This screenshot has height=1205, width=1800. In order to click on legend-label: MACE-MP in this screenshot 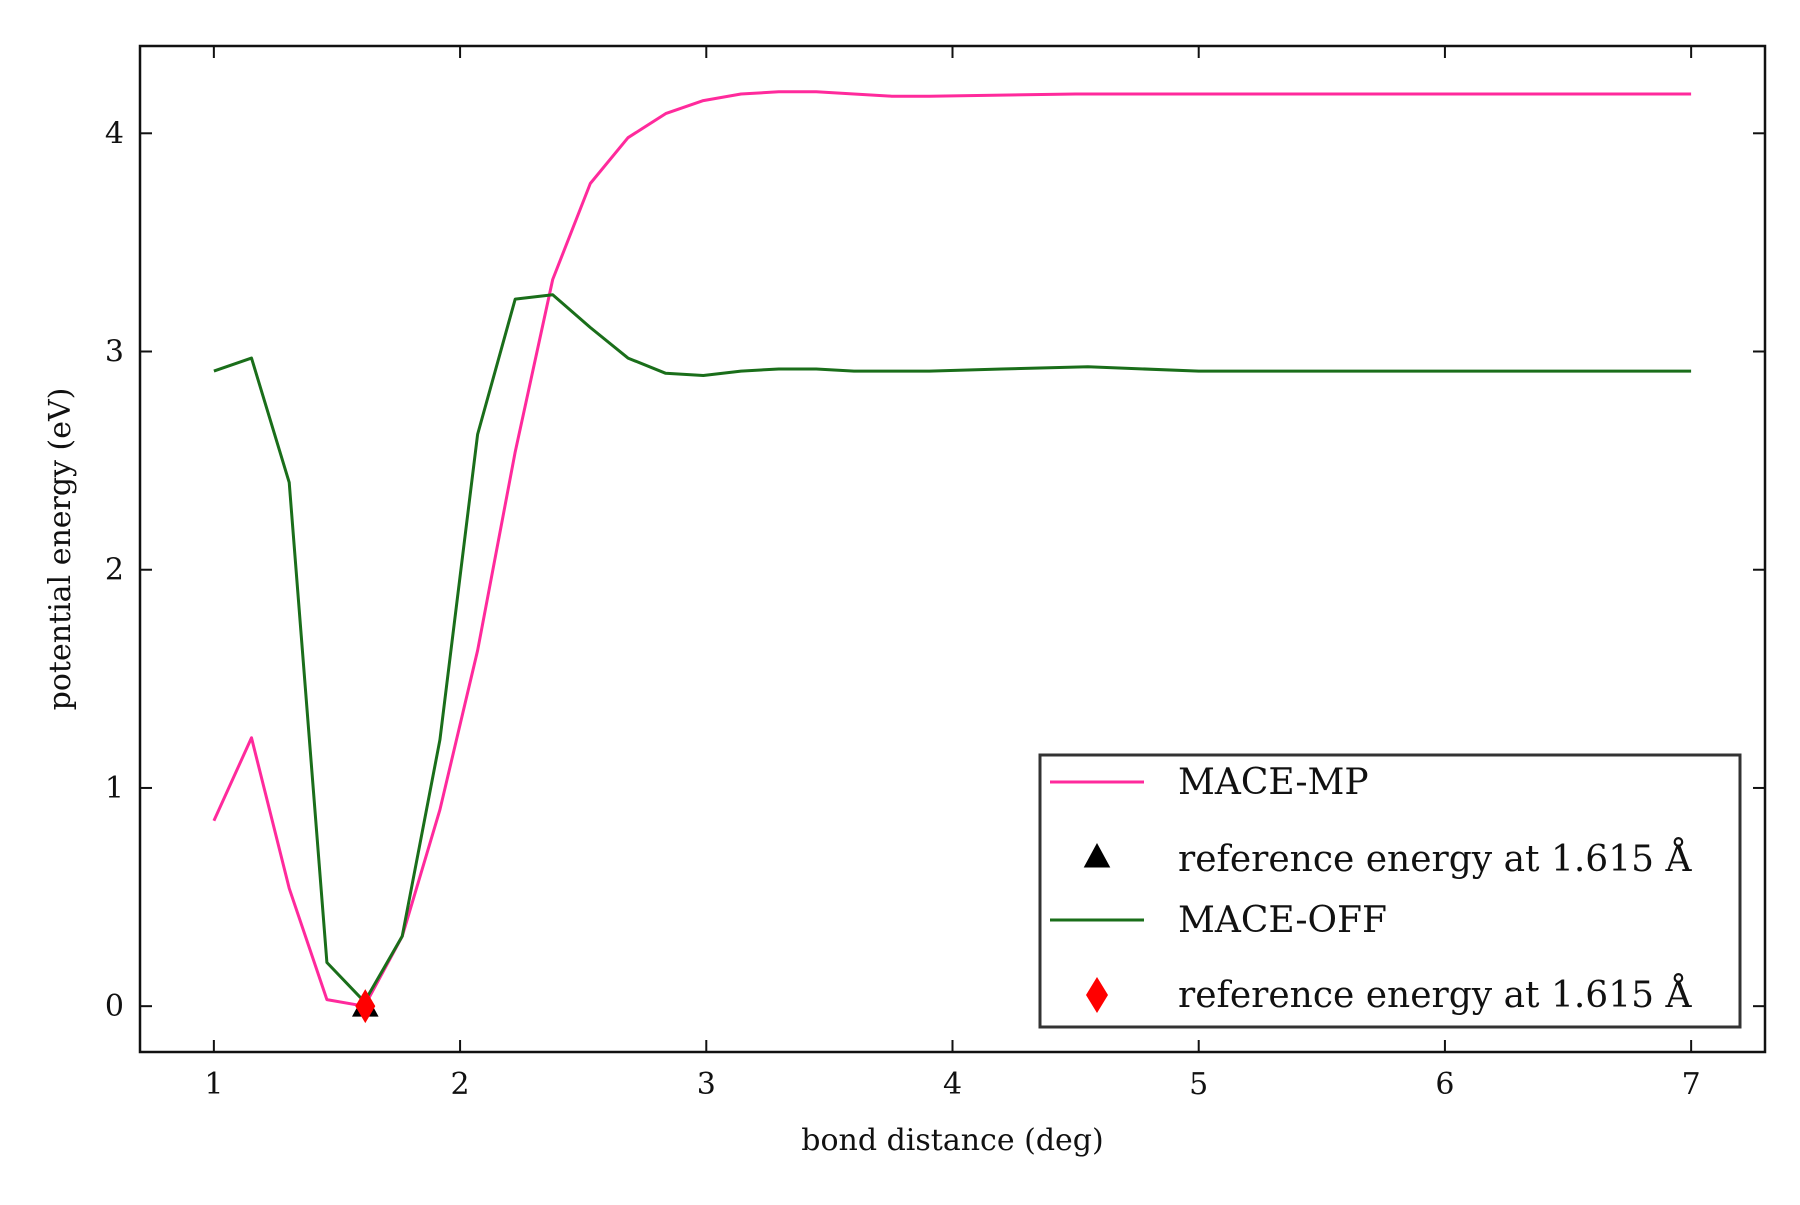, I will do `click(1273, 782)`.